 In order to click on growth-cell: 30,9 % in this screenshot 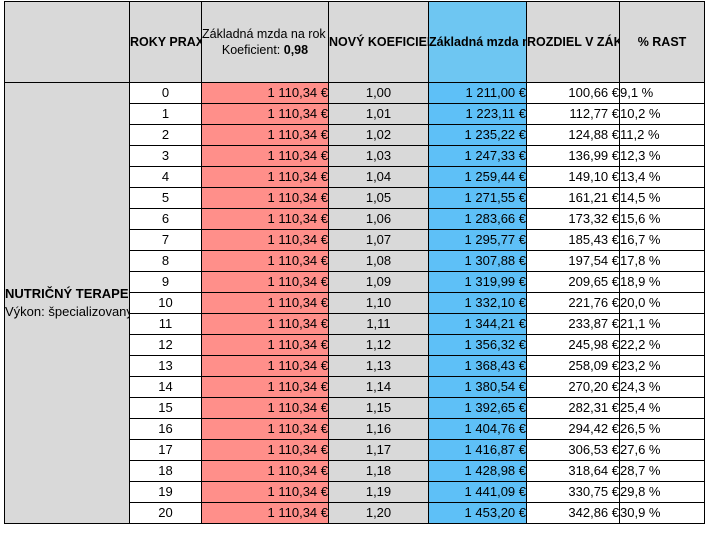, I will do `click(662, 513)`.